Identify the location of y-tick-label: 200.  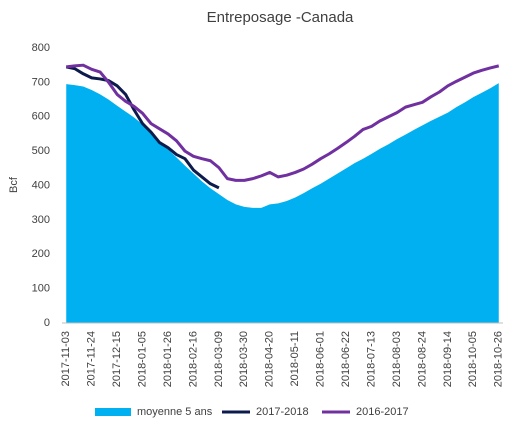
(41, 254).